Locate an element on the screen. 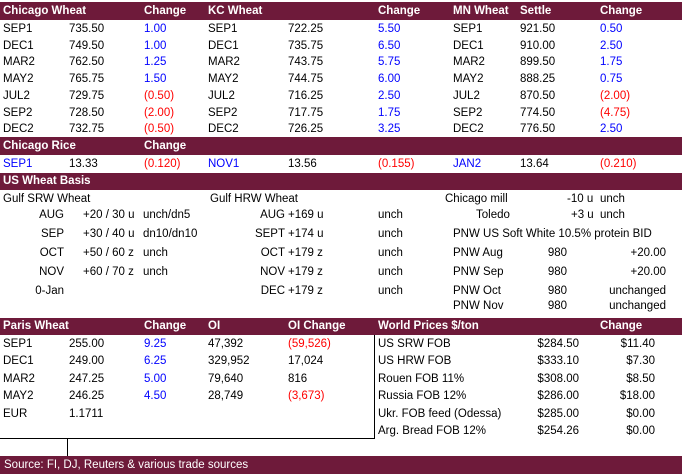  pnw-month: PNW Nov is located at coordinates (478, 306).